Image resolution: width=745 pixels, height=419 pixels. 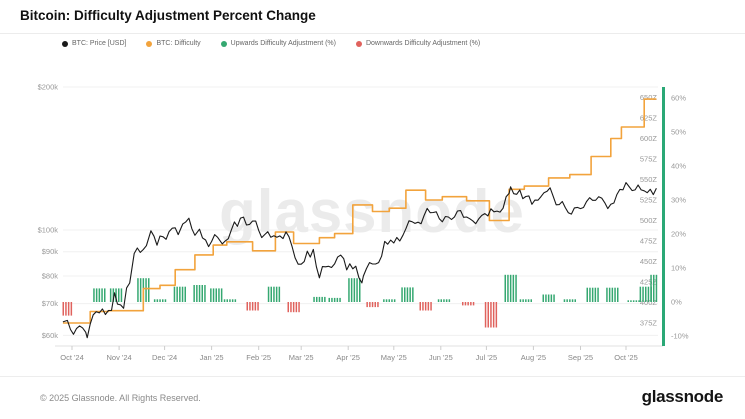 I want to click on svg-text: 20%, so click(x=678, y=234).